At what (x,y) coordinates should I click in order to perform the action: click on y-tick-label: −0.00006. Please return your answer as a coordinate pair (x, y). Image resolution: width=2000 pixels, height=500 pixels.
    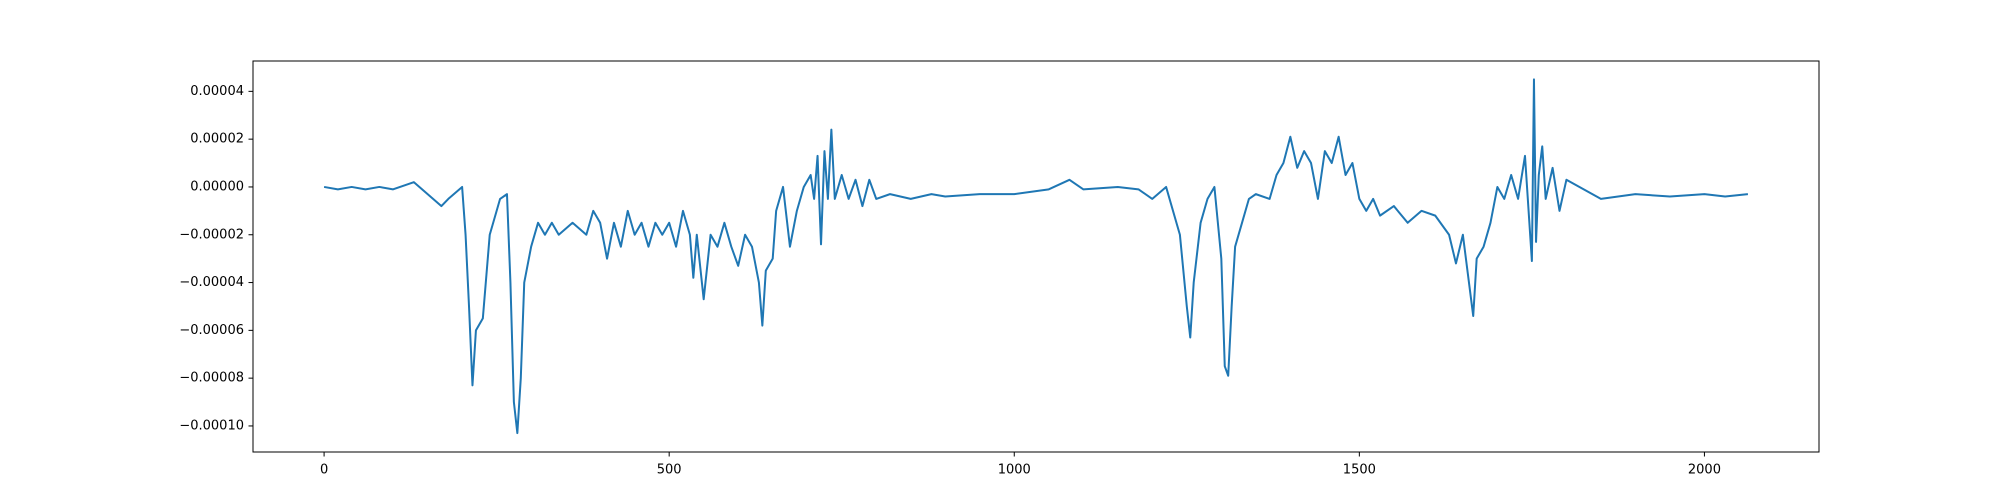
    Looking at the image, I should click on (211, 330).